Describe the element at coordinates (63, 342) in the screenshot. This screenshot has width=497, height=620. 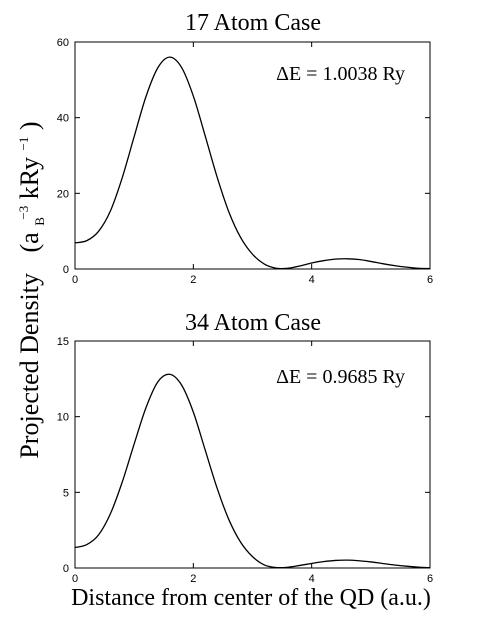
I see `y-tick-label: 15` at that location.